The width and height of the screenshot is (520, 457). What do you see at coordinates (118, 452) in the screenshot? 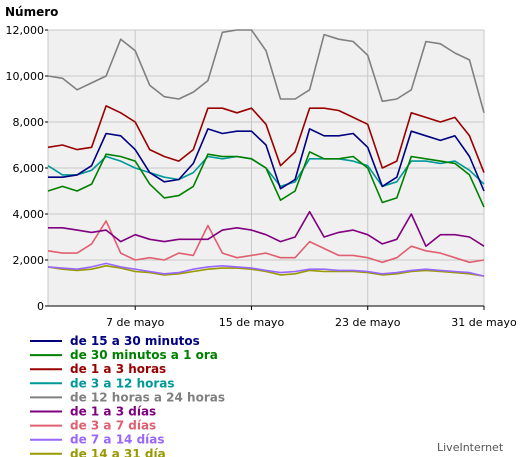
I see `legend-label: de 14 a 31 día` at bounding box center [118, 452].